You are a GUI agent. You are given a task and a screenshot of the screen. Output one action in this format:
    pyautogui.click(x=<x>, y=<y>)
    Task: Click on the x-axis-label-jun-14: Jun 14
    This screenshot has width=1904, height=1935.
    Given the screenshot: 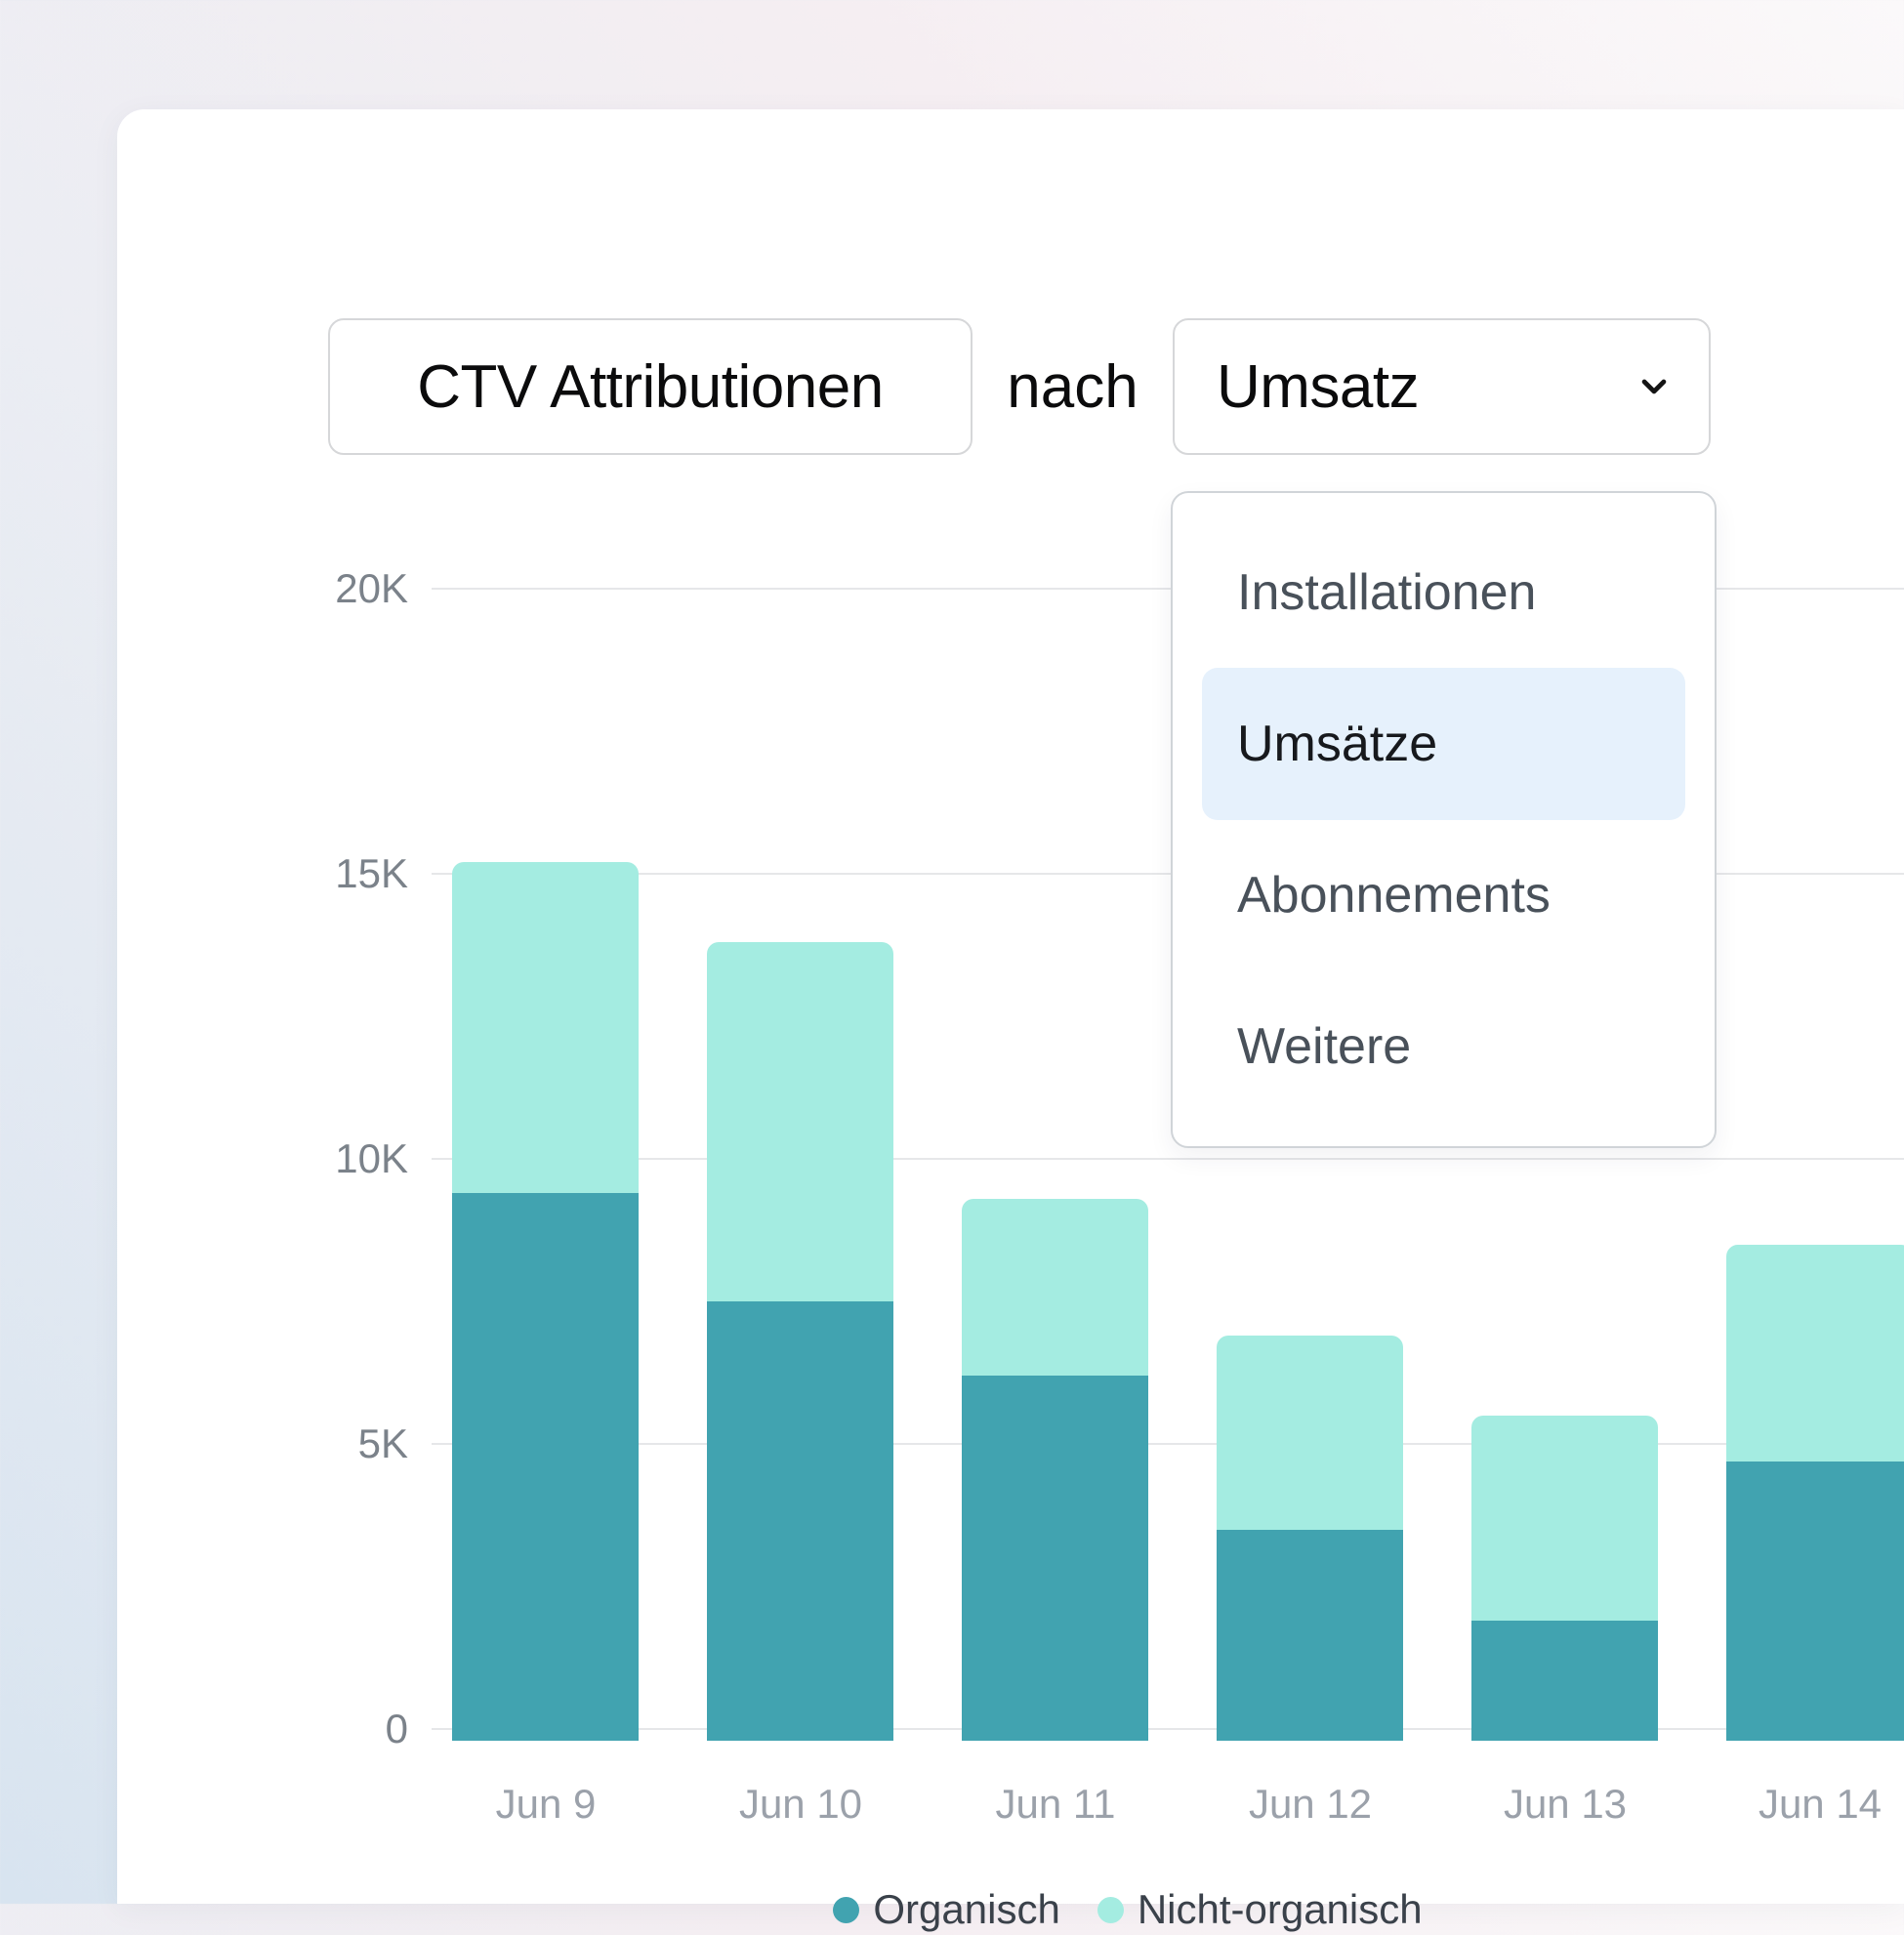 What is the action you would take?
    pyautogui.click(x=1798, y=1804)
    